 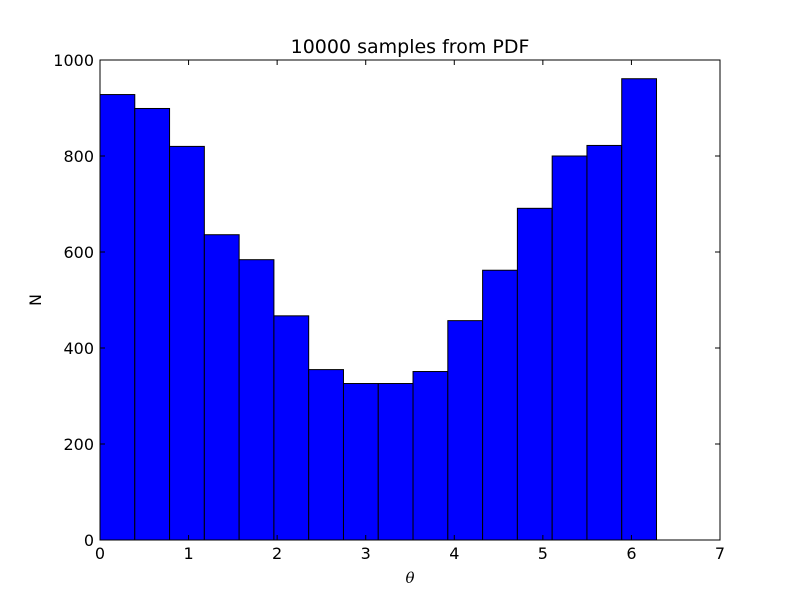 What do you see at coordinates (73, 60) in the screenshot?
I see `y-tick-label: 1000` at bounding box center [73, 60].